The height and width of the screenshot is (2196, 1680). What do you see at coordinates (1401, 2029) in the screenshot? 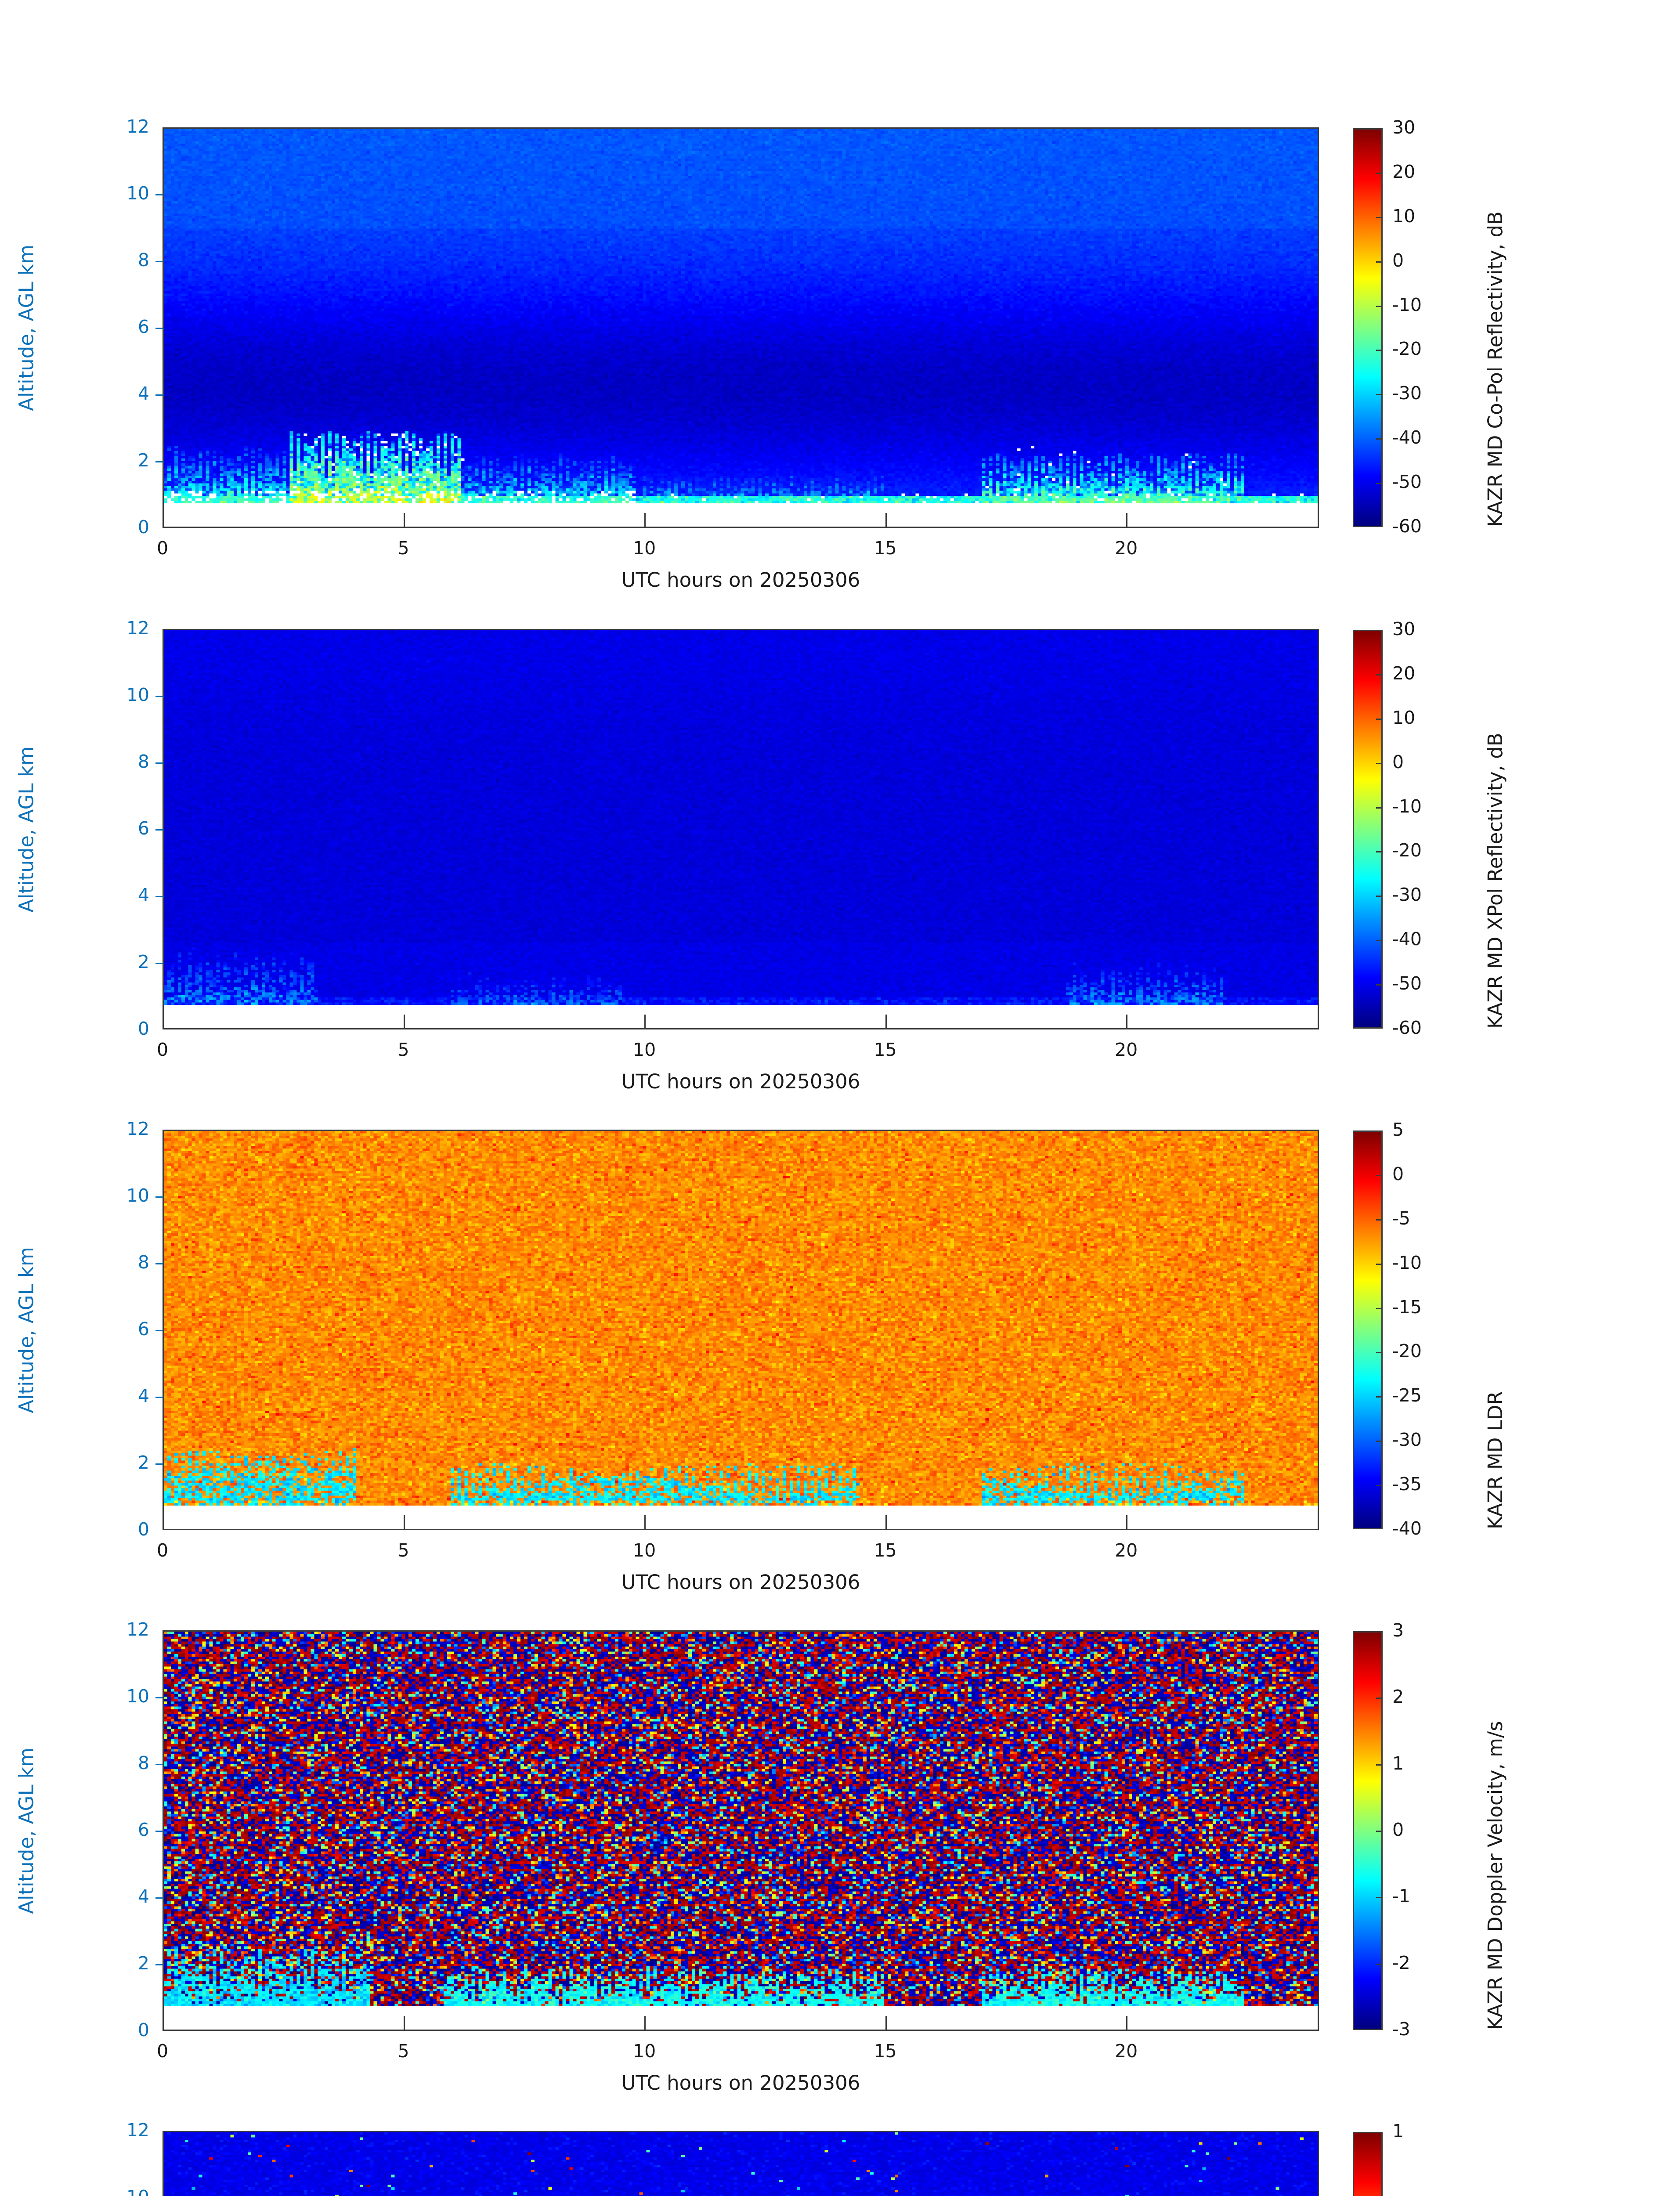
I see `colorbar-tick-label: -3` at bounding box center [1401, 2029].